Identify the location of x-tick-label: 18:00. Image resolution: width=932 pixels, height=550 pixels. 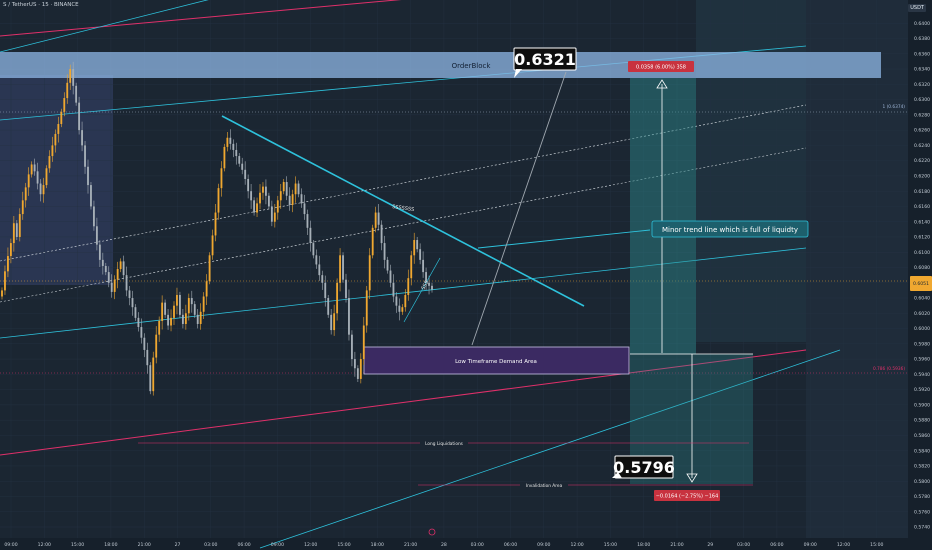
(377, 545).